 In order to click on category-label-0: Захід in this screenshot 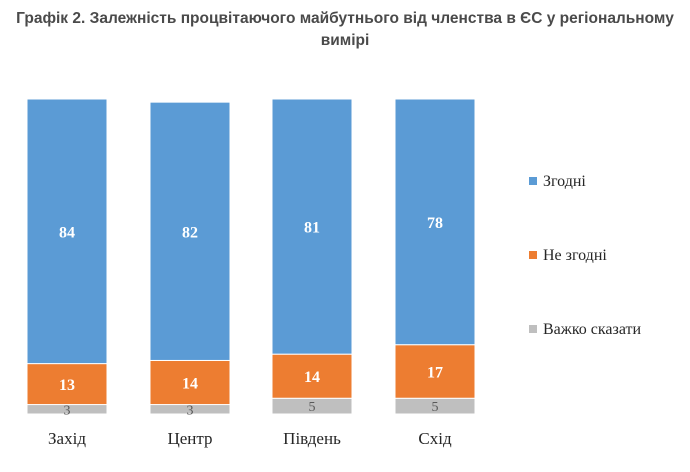, I will do `click(67, 438)`.